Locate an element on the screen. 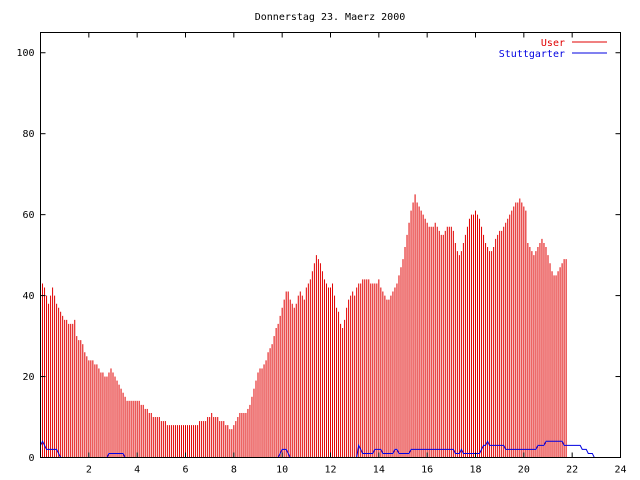 The width and height of the screenshot is (640, 480). x-tick-label: 20 is located at coordinates (524, 470).